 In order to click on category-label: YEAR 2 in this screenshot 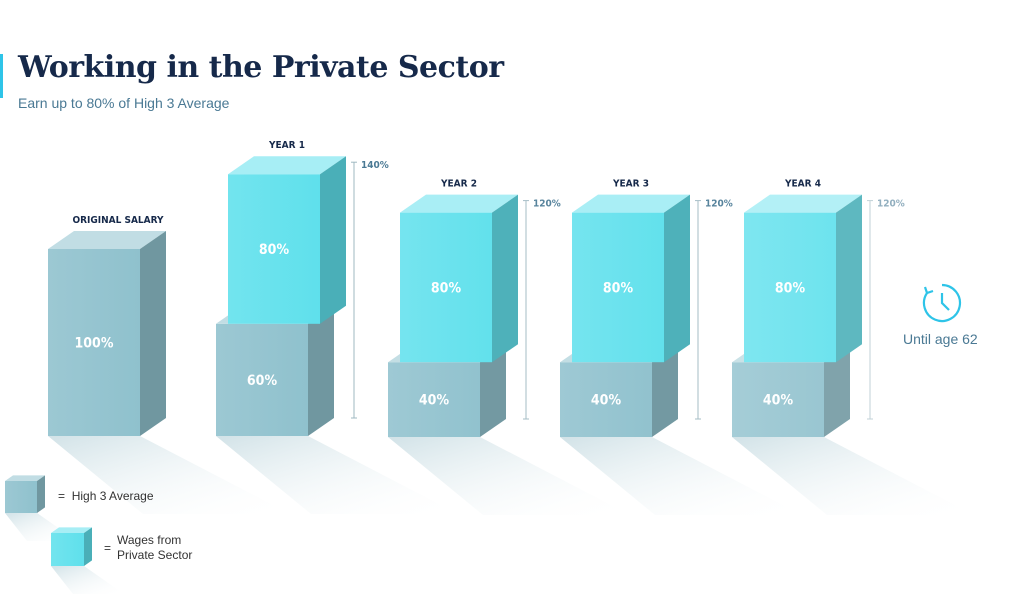, I will do `click(458, 184)`.